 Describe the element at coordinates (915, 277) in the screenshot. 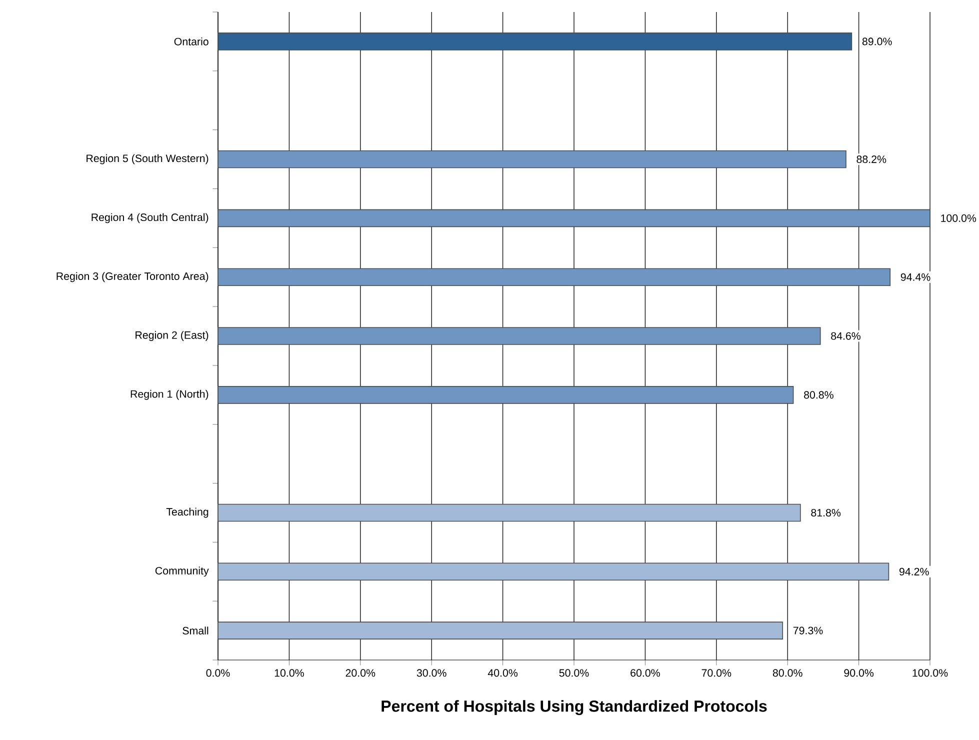

I see `data-label: 94.4%` at that location.